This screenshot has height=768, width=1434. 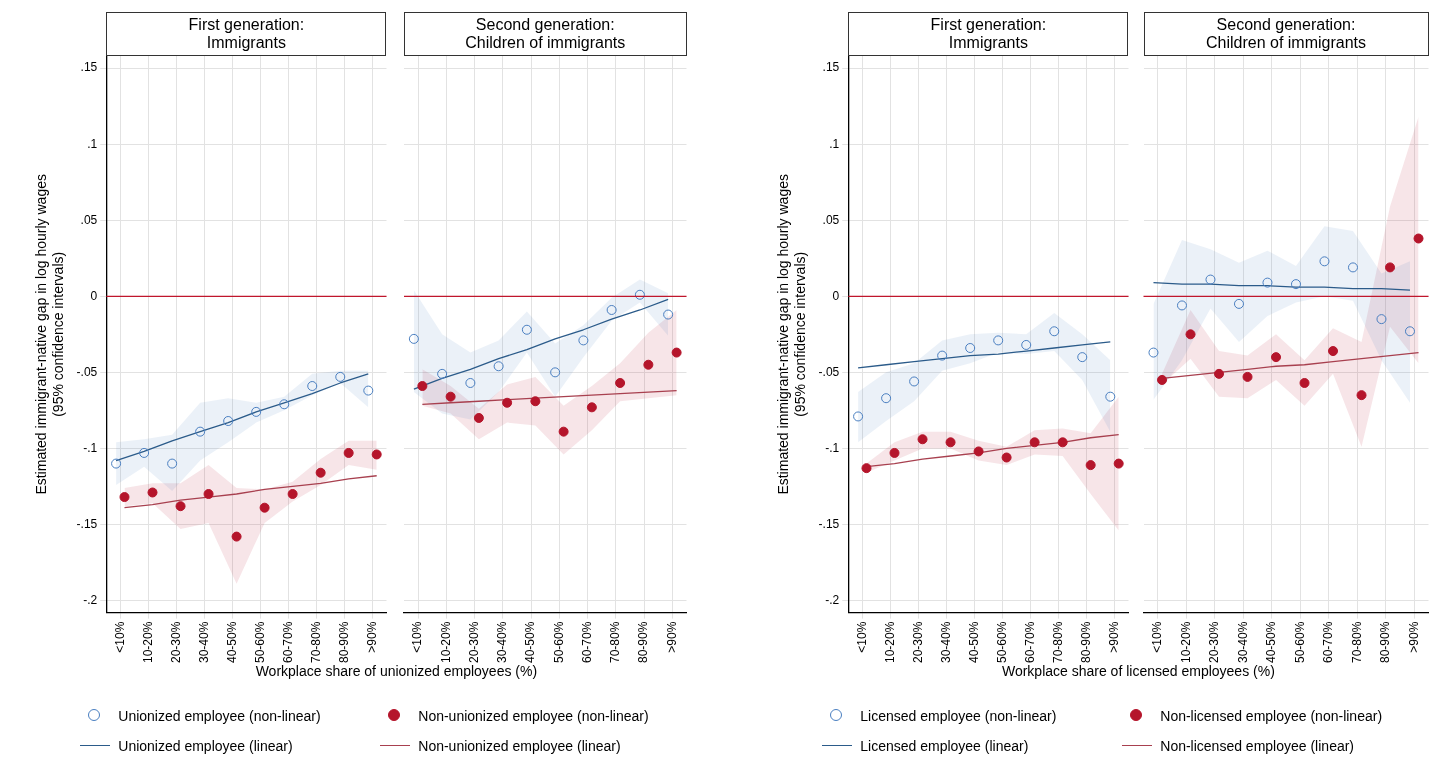 I want to click on x-axis-title: Workplace share of licensed employees (%), so click(x=1138, y=671).